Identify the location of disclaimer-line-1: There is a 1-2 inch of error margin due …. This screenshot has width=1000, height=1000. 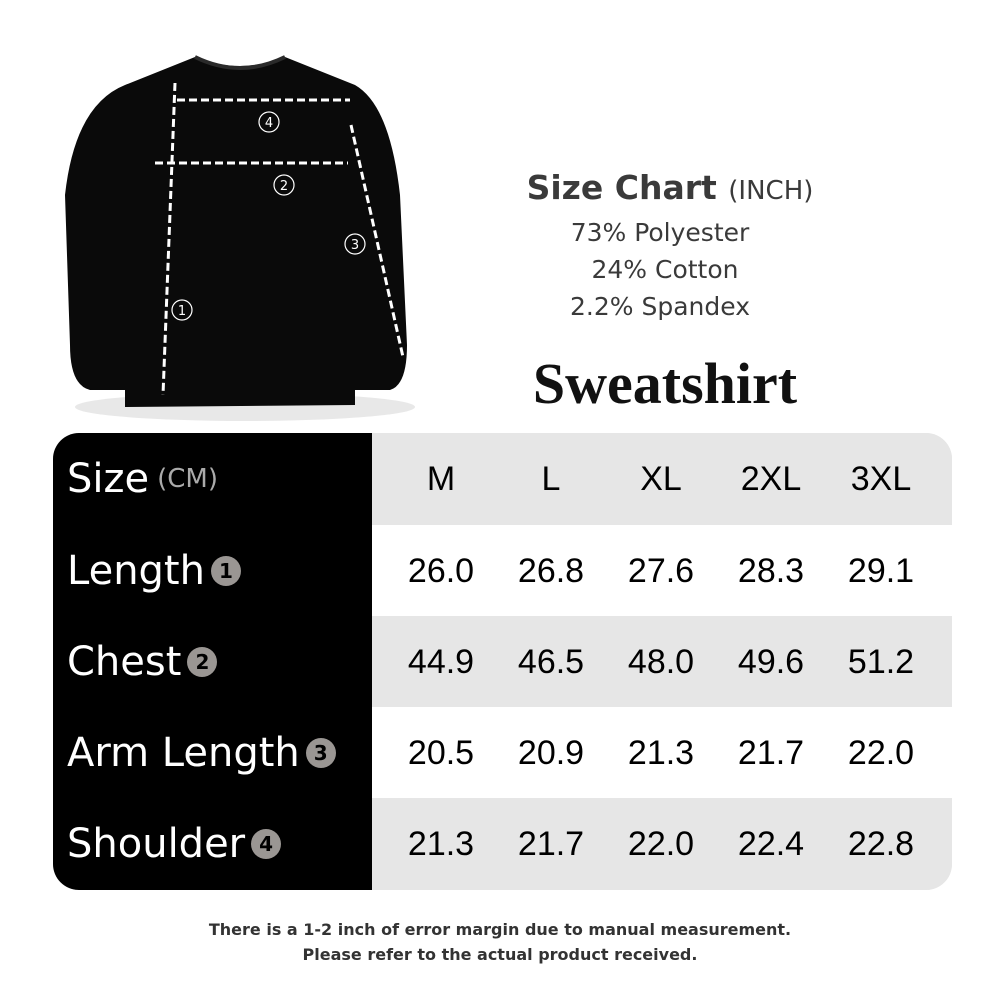
(500, 929).